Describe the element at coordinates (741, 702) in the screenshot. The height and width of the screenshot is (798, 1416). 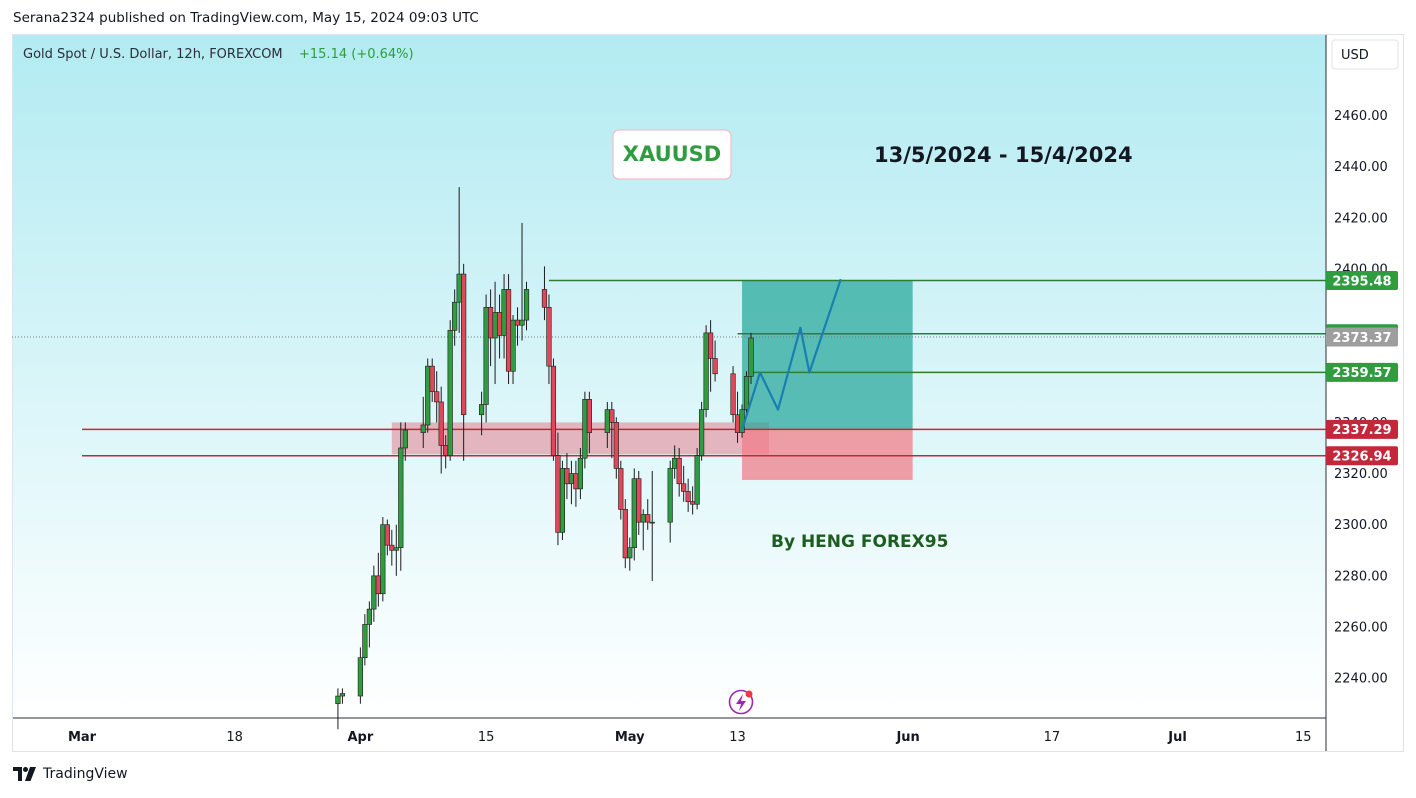
I see `lightning-event-icon` at that location.